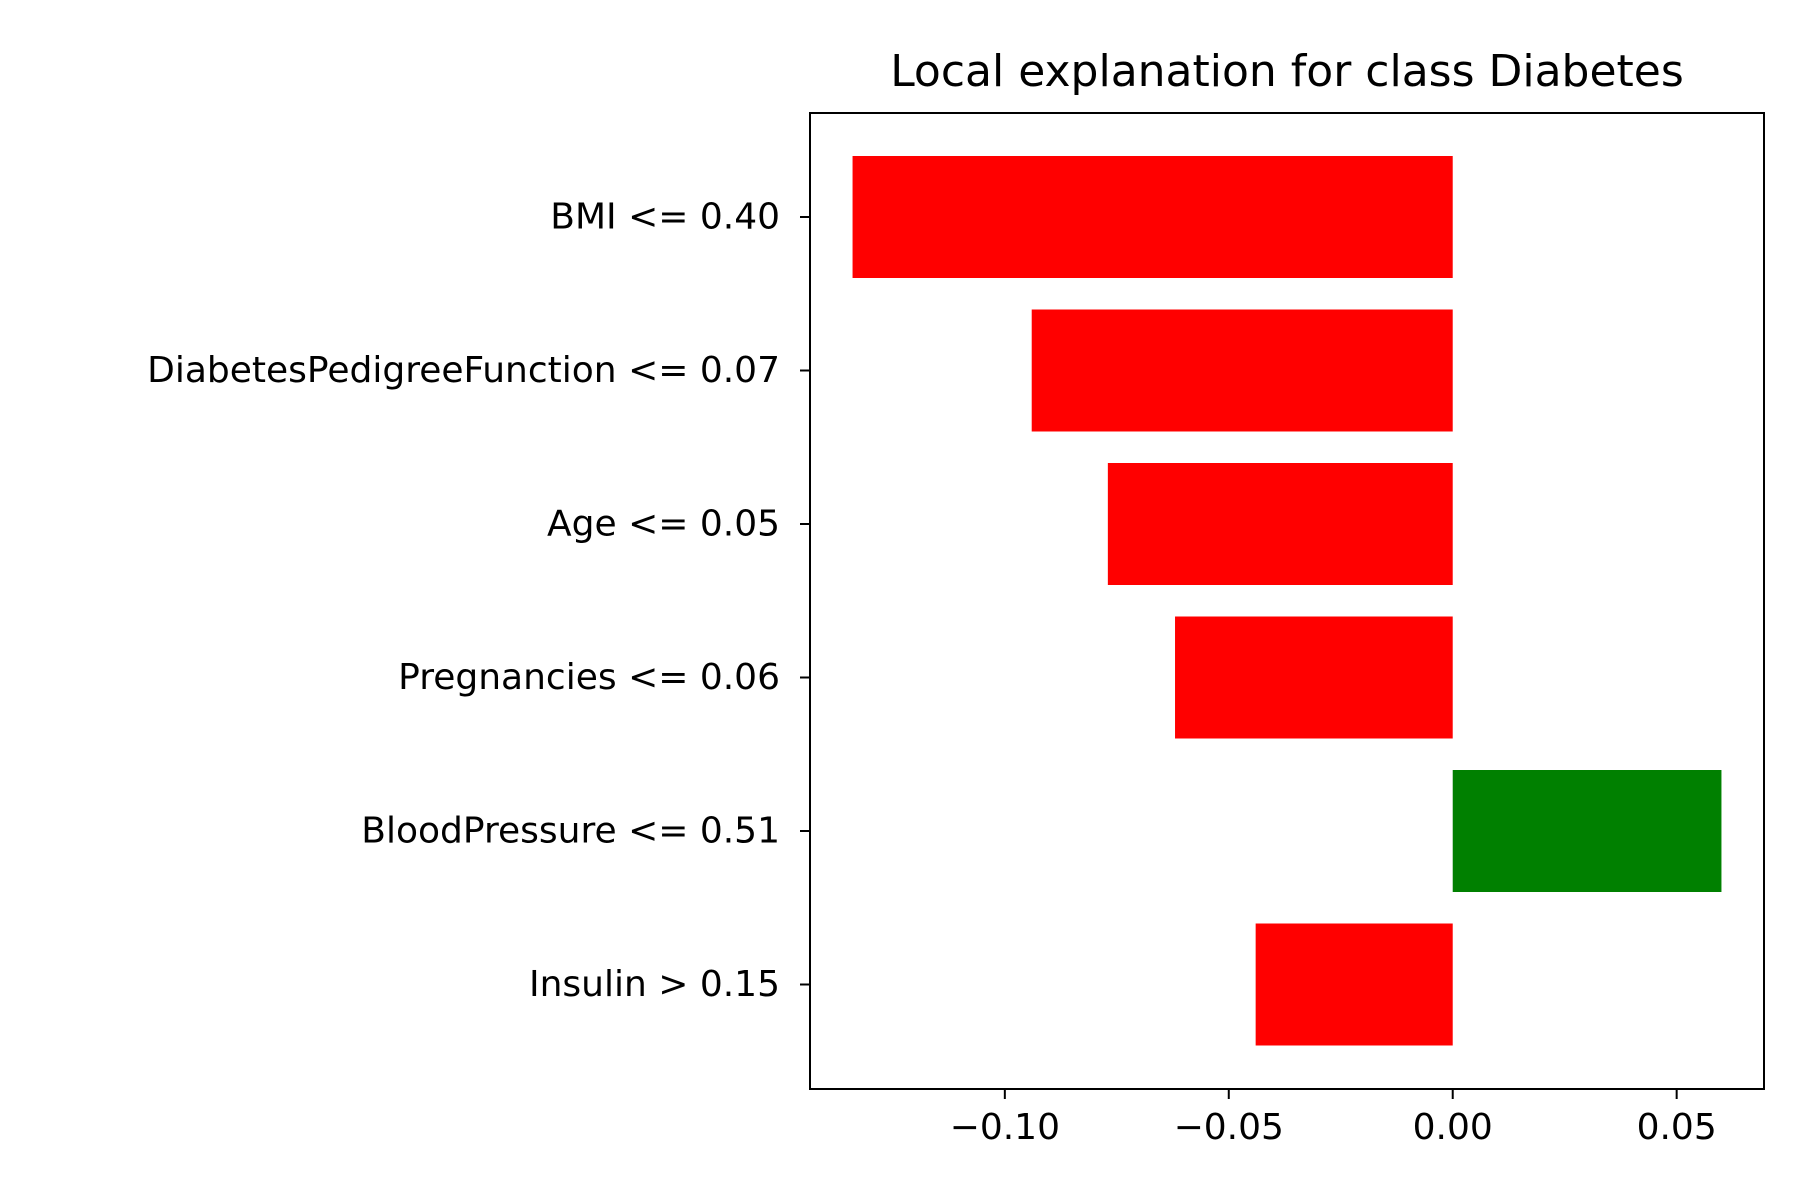 This screenshot has width=1800, height=1200. Describe the element at coordinates (463, 370) in the screenshot. I see `y-tick-label-1: DiabetesPedigreeFunction <= 0.07` at that location.